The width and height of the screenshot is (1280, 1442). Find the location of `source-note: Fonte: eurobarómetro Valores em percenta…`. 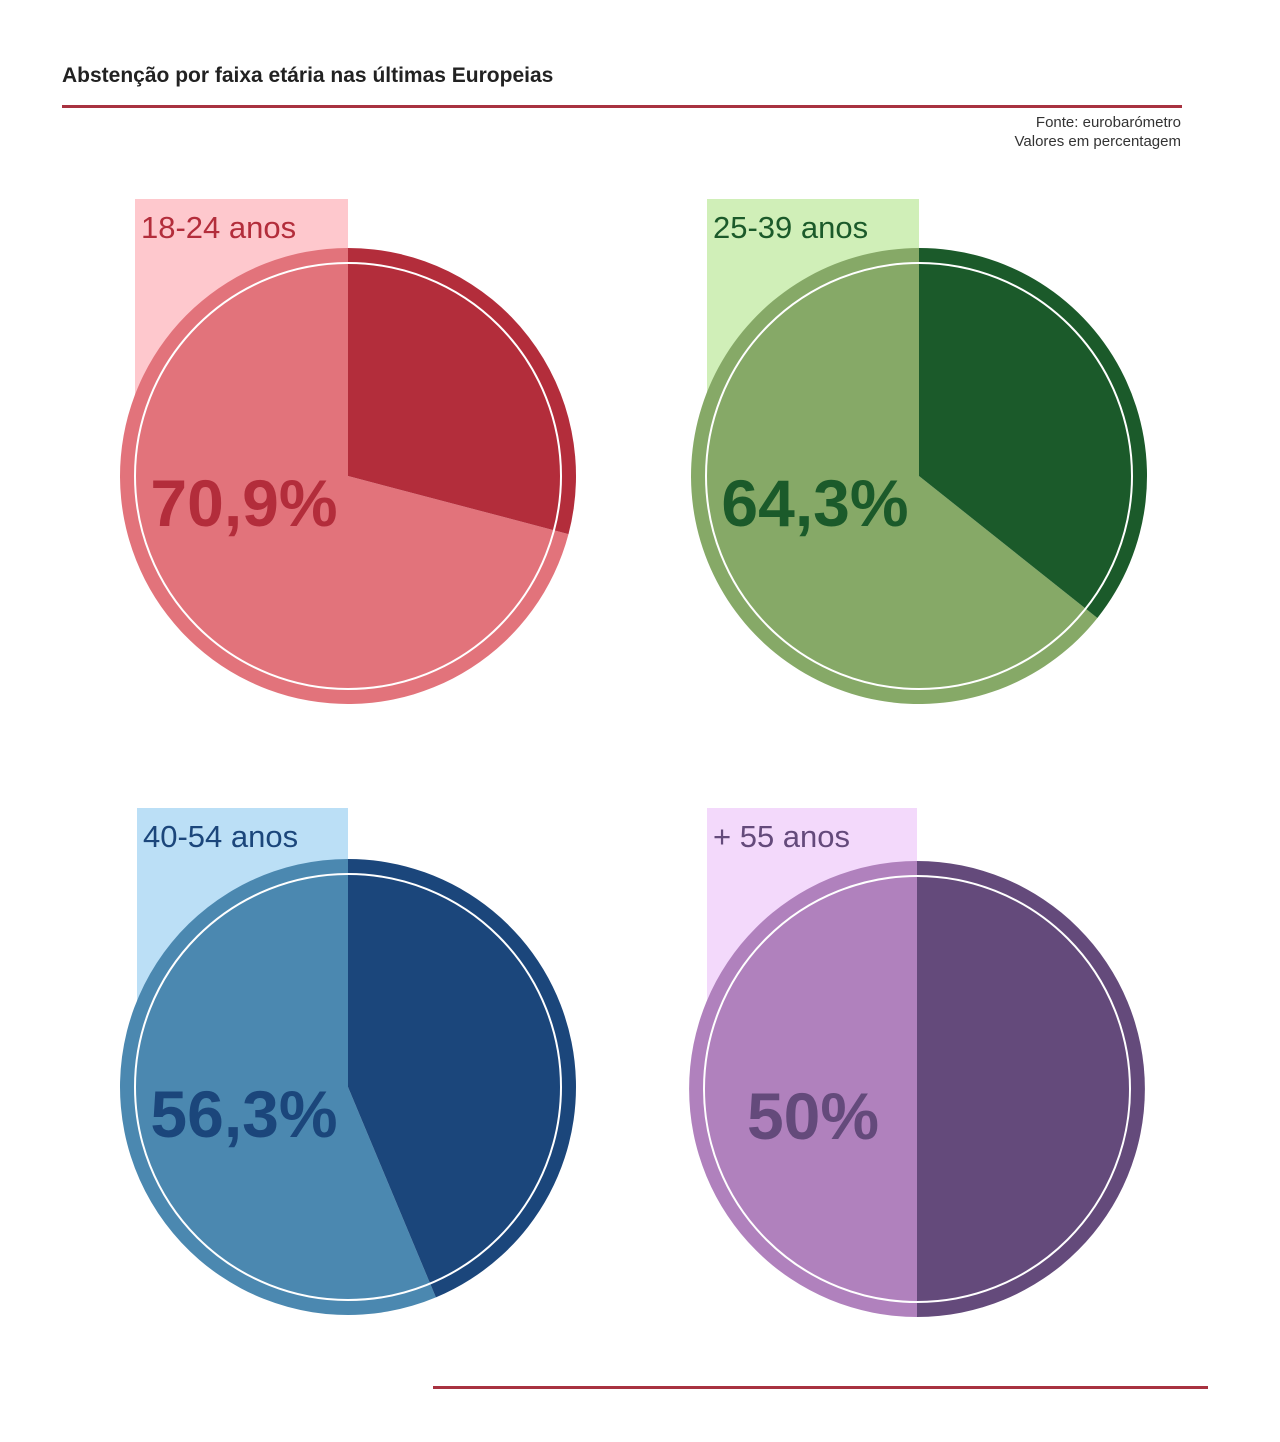

source-note: Fonte: eurobarómetro Valores em percenta… is located at coordinates (1098, 132).